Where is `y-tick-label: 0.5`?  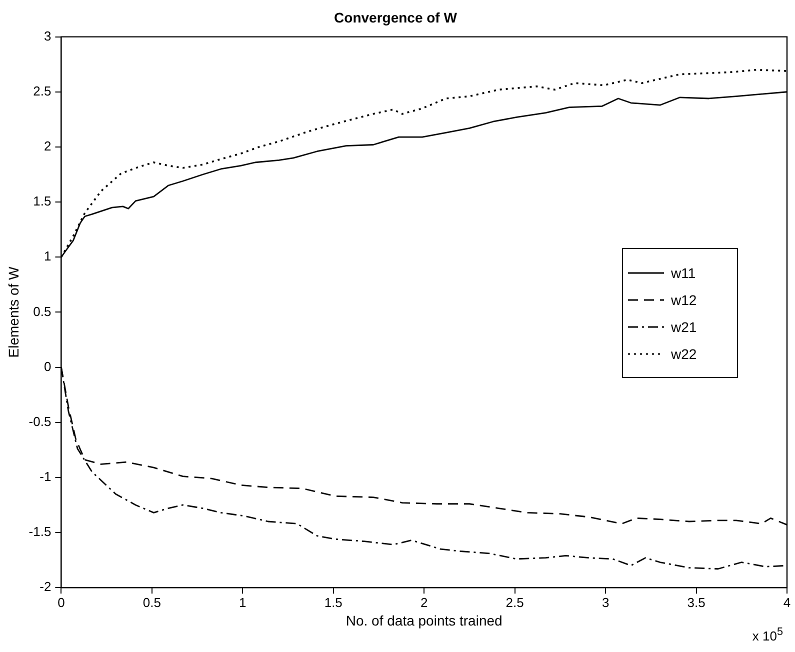 y-tick-label: 0.5 is located at coordinates (42, 311).